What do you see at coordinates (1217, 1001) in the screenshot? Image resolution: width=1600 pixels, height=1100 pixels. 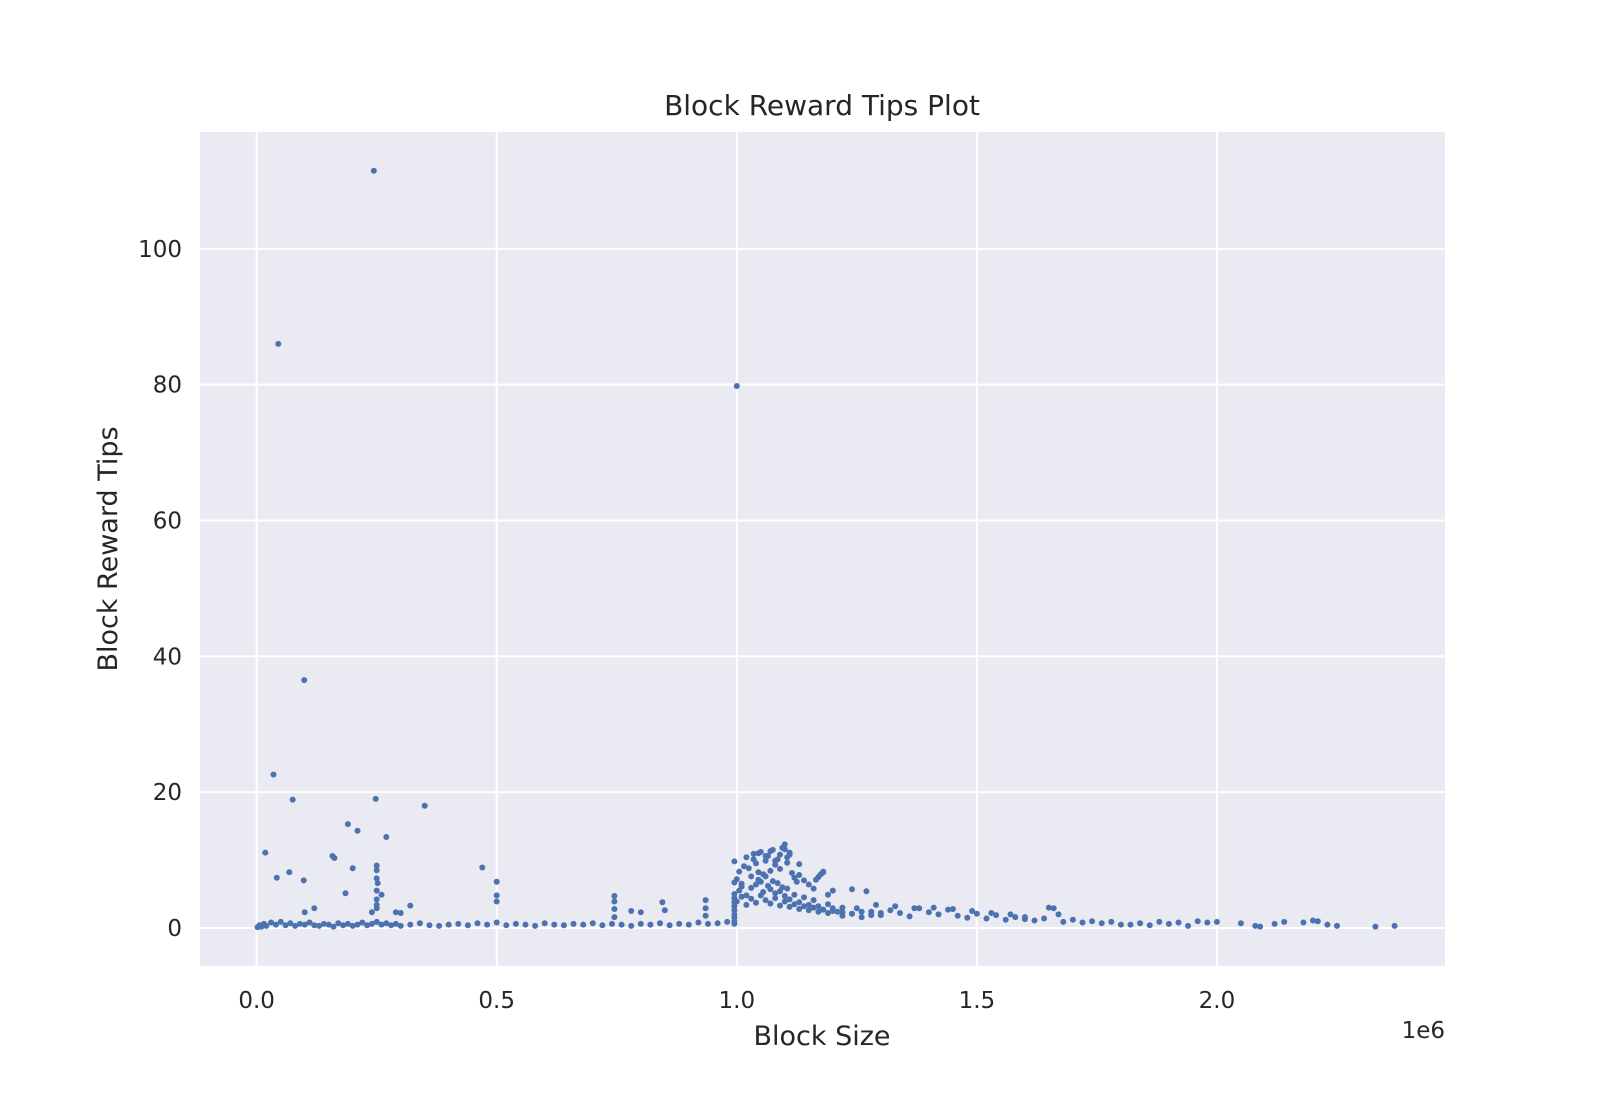 I see `x-tick-label: 2.0` at bounding box center [1217, 1001].